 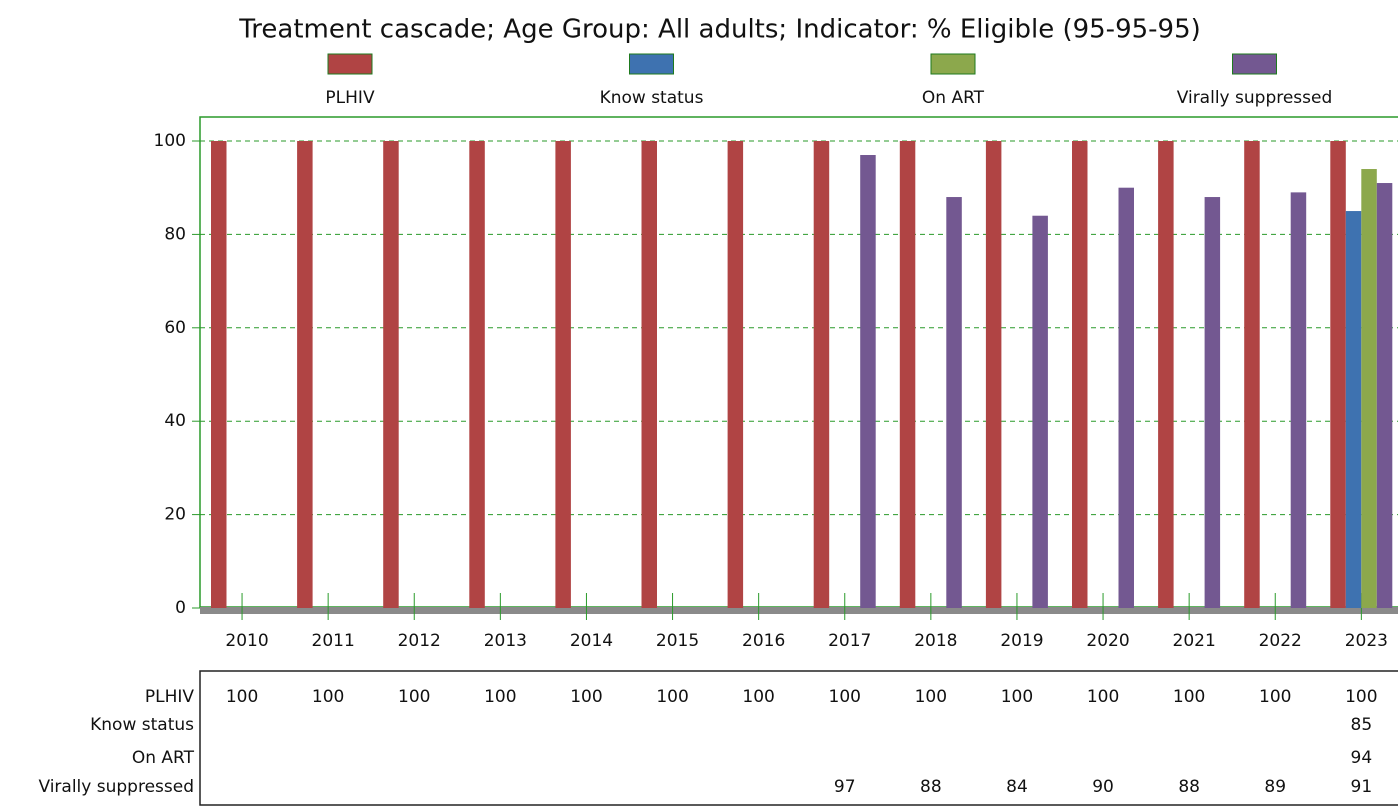 I want to click on y-tick-label: 40, so click(x=175, y=421).